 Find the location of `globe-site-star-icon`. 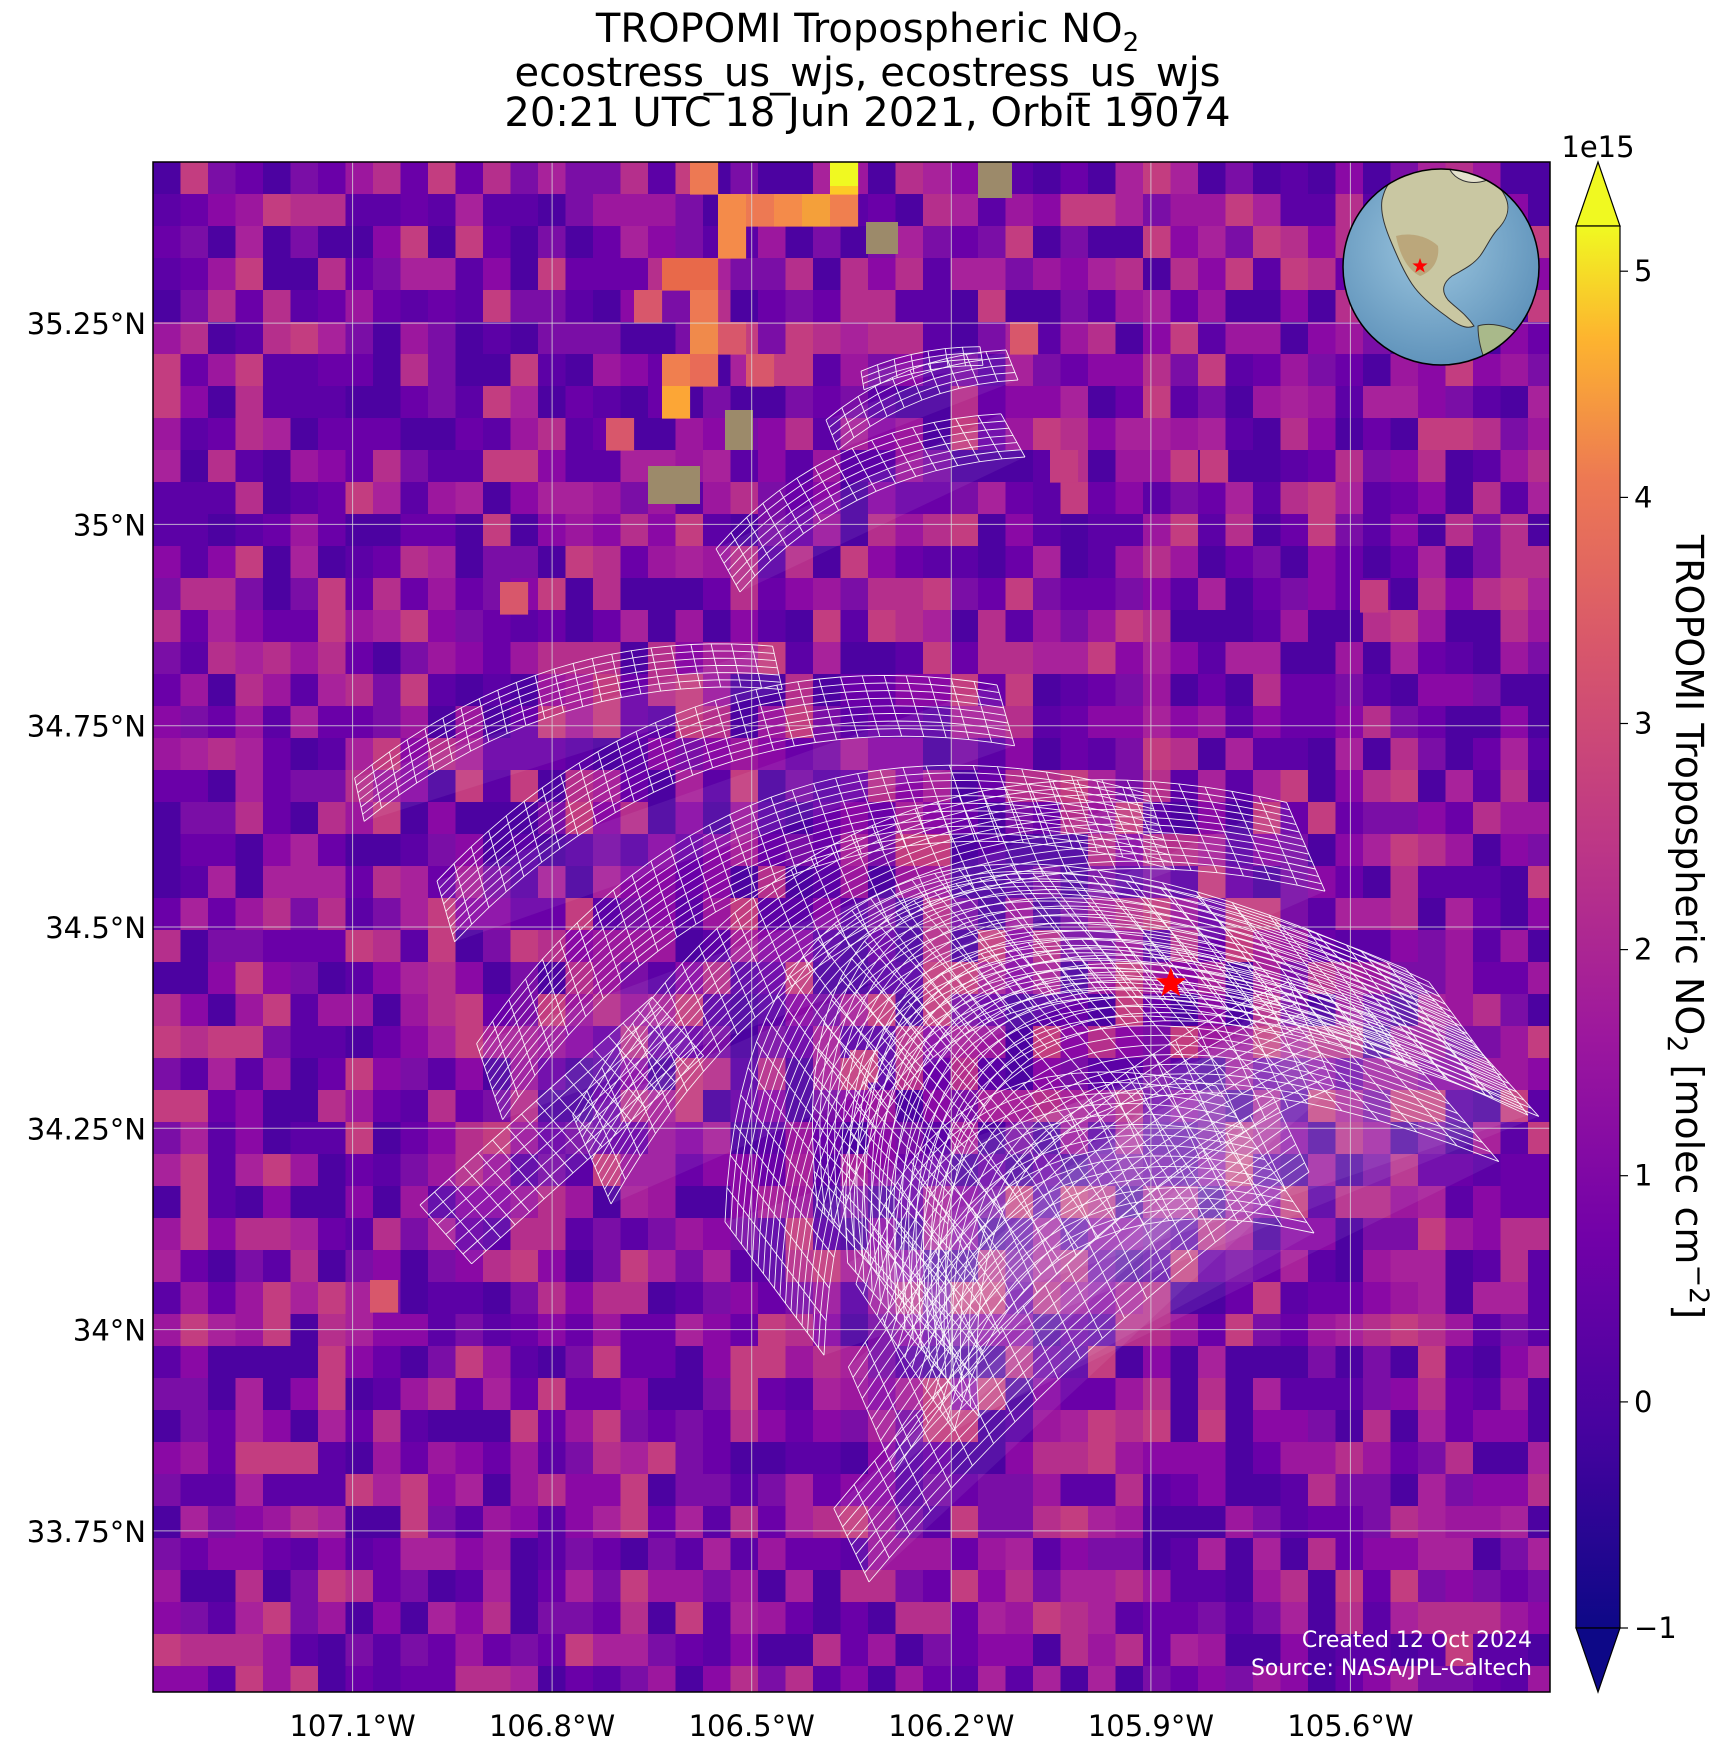

globe-site-star-icon is located at coordinates (1420, 265).